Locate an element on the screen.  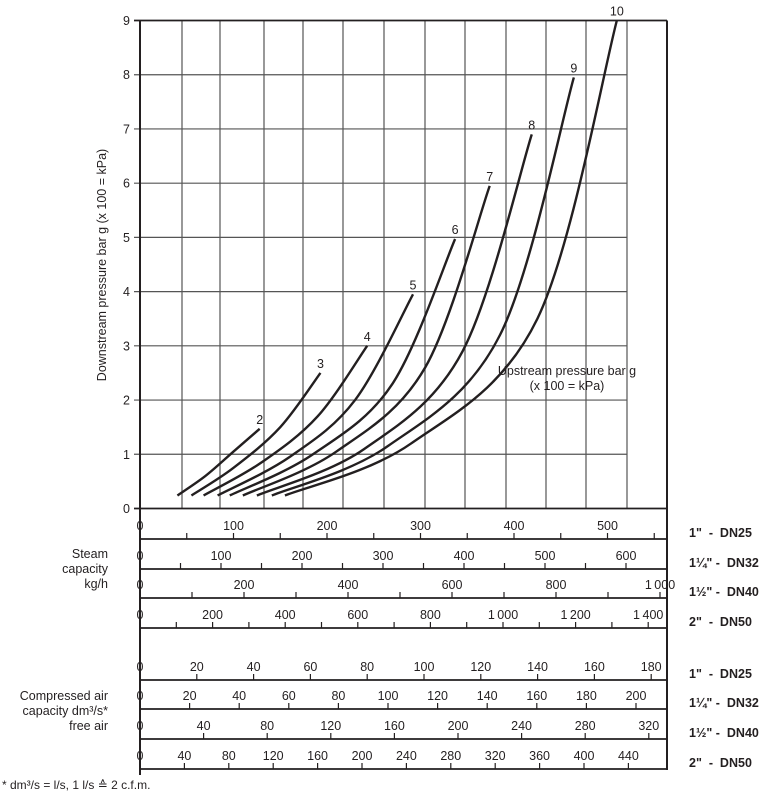
curve-label-4: 4 is located at coordinates (367, 337).